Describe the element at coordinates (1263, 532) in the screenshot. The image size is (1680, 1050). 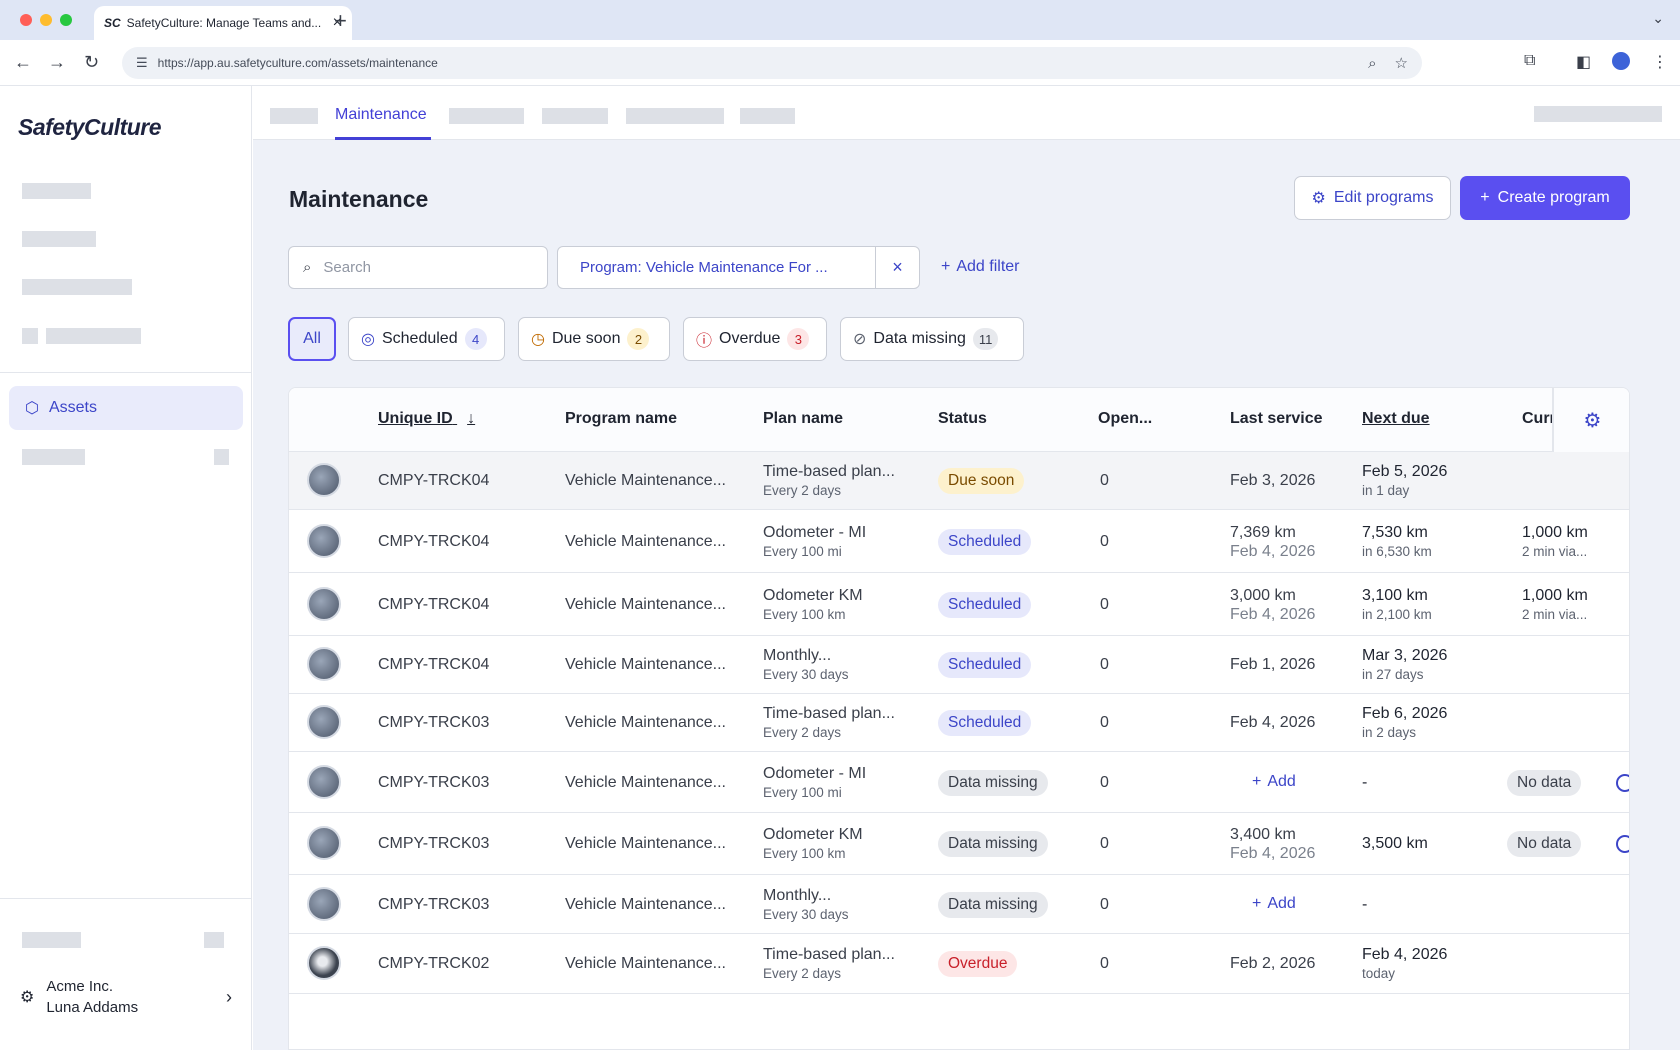
I see `last-service-value: 7,369 km` at that location.